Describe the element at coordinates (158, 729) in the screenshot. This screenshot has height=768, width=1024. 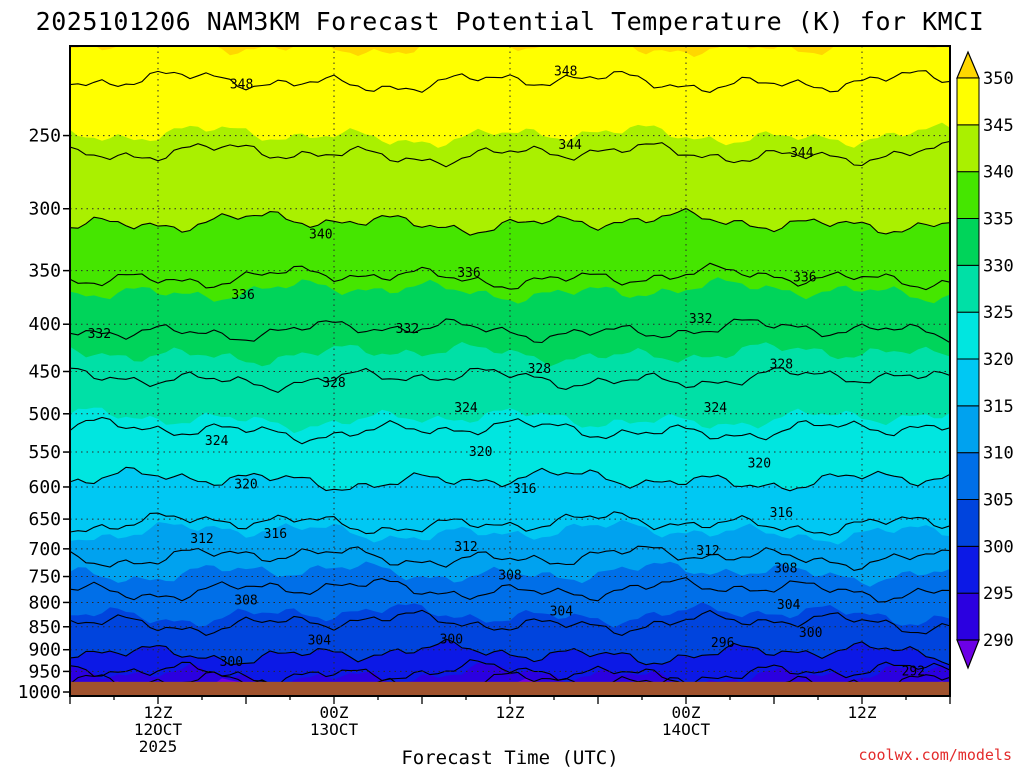
I see `x-tick-label: 12OCT` at that location.